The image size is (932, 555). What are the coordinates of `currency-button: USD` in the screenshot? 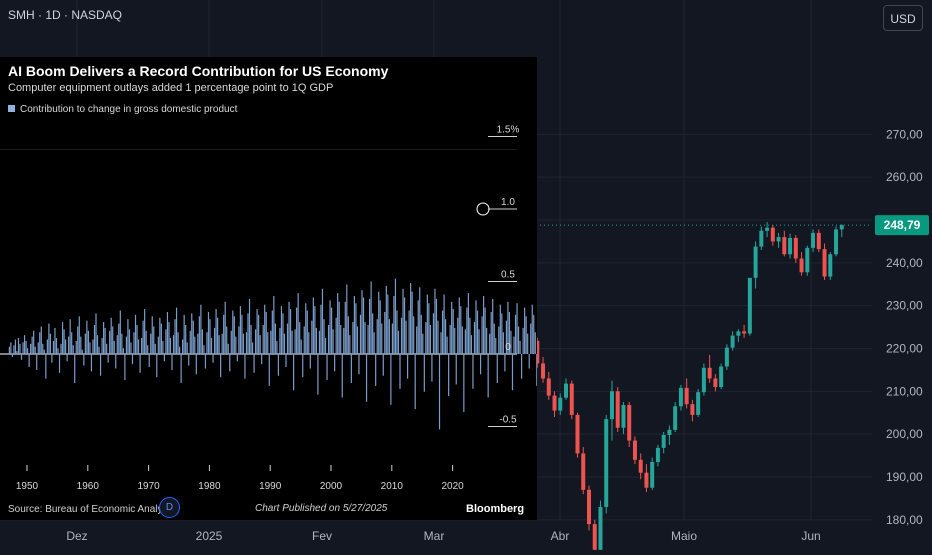 It's located at (903, 18).